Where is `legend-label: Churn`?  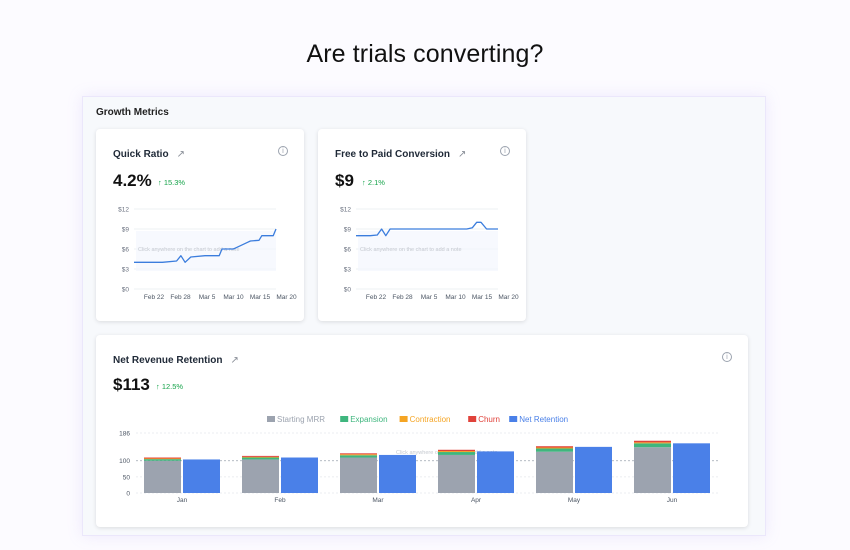
legend-label: Churn is located at coordinates (489, 419).